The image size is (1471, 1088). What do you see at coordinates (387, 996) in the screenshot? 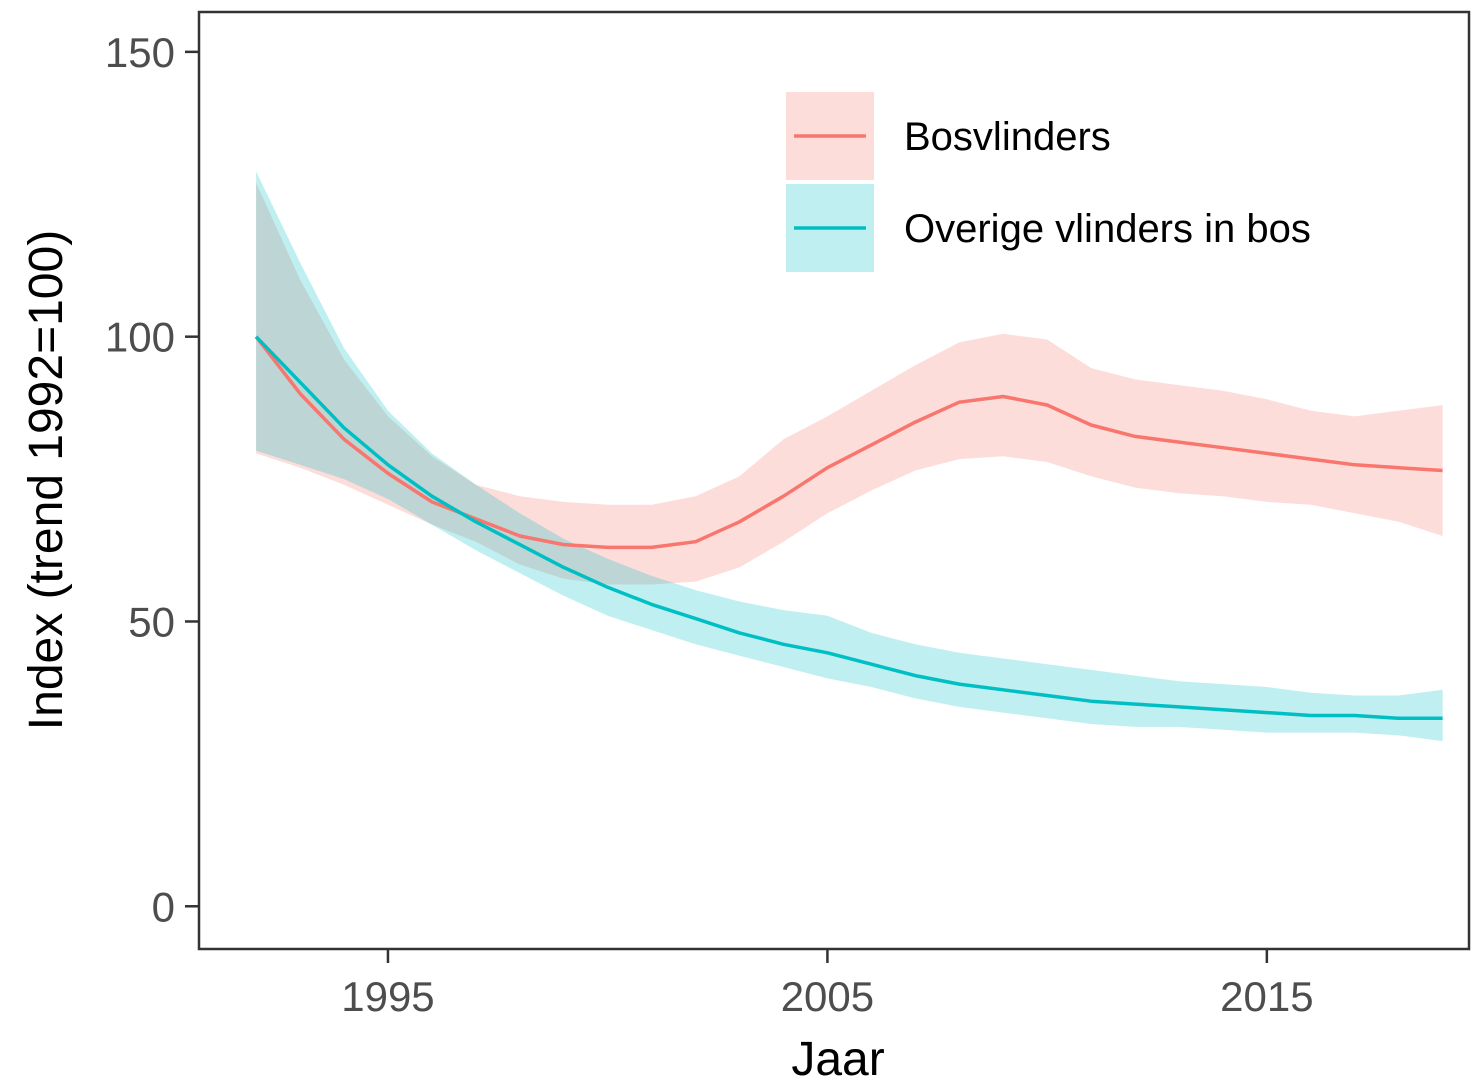
I see `x-tick-label-1995: 1995` at bounding box center [387, 996].